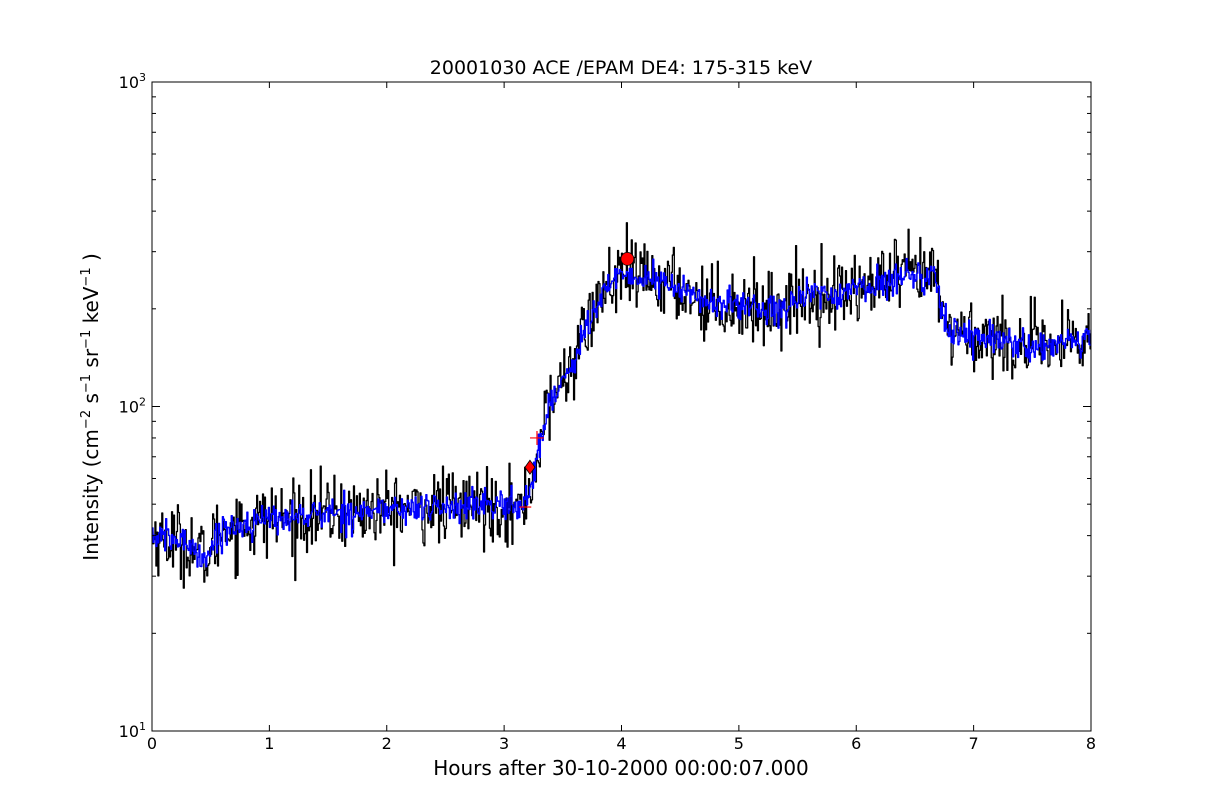 This screenshot has width=1212, height=812. What do you see at coordinates (91, 308) in the screenshot?
I see `y-axis-label-part: keV` at bounding box center [91, 308].